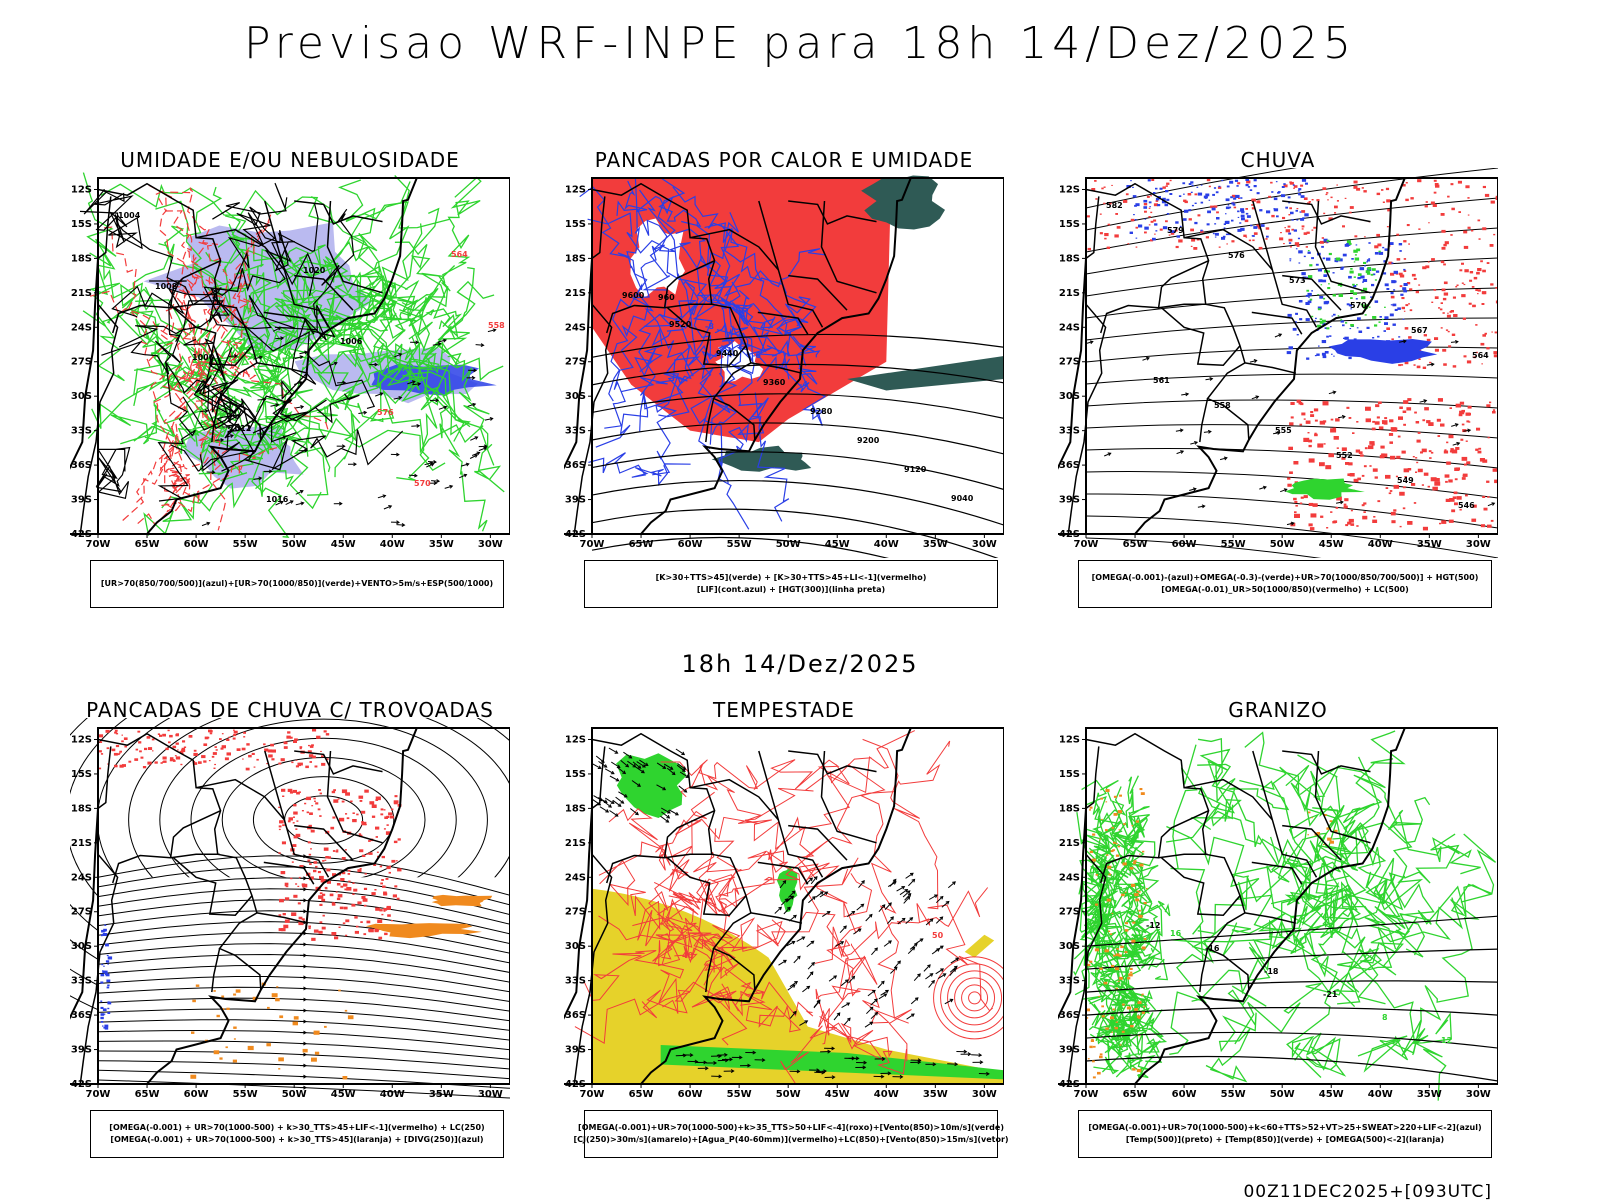 Image resolution: width=1600 pixels, height=1202 pixels. Describe the element at coordinates (234, 995) in the screenshot. I see `thunder-area` at that location.